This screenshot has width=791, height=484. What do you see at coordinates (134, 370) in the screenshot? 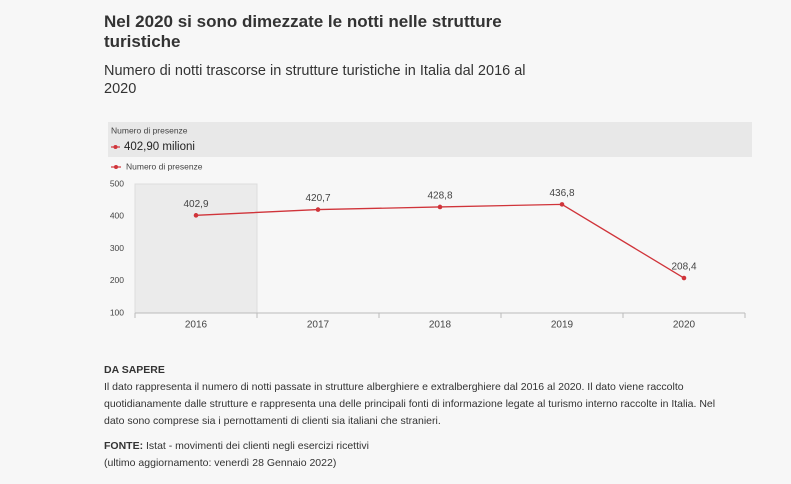
I see `notes-heading: DA SAPERE` at bounding box center [134, 370].